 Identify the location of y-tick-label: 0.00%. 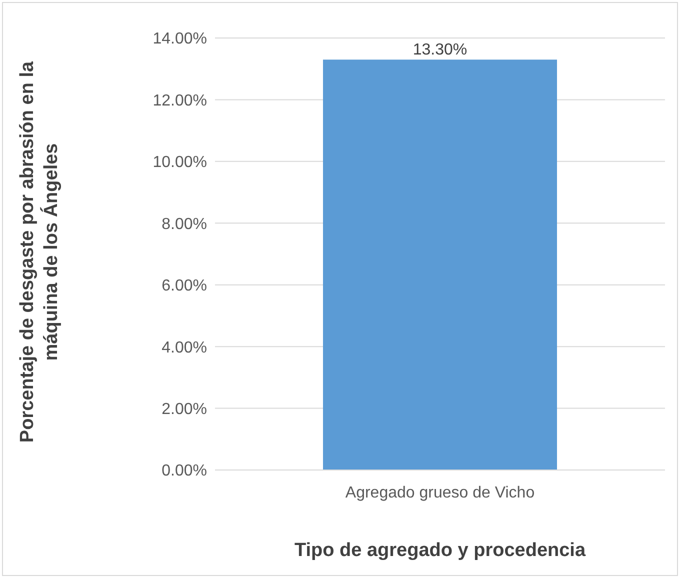
(184, 471).